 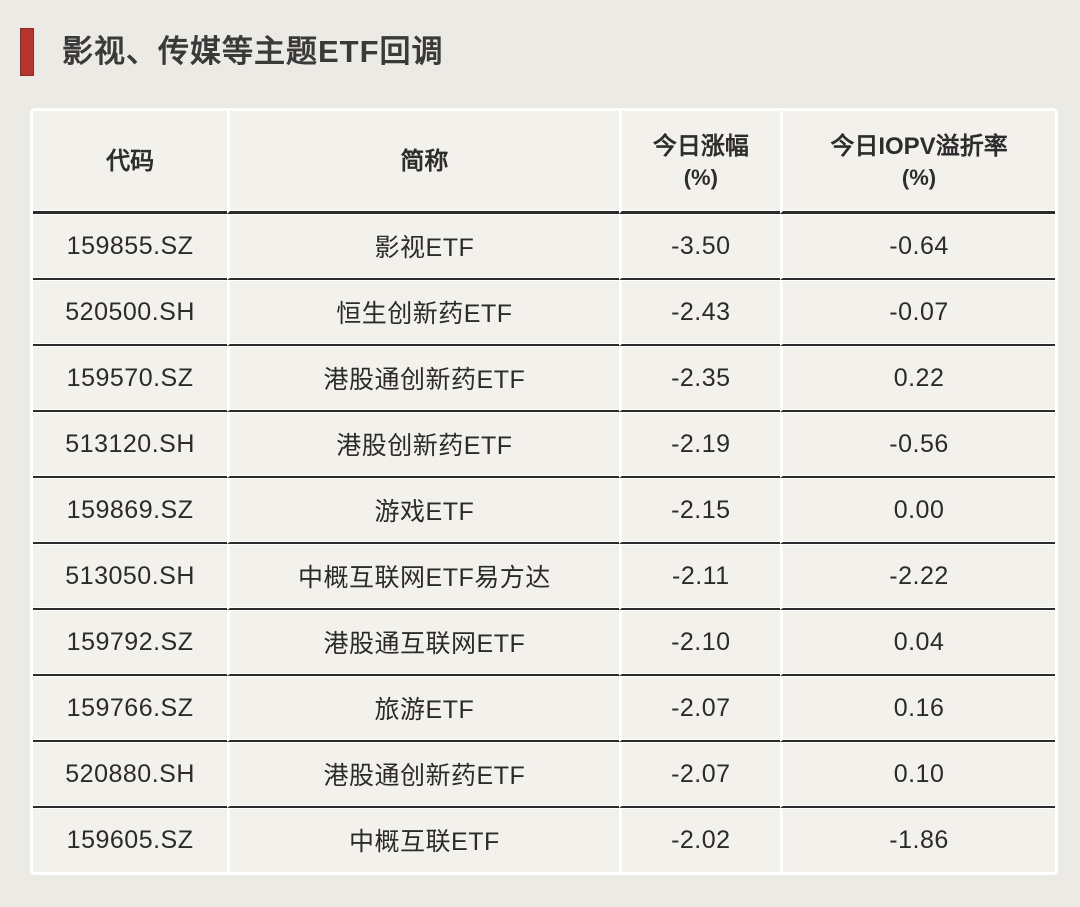 I want to click on cell-name: 恒生创新药ETF, so click(x=423, y=313).